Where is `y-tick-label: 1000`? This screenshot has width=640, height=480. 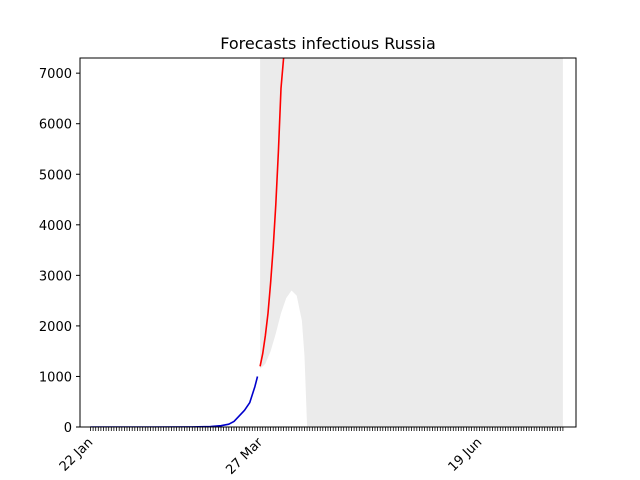 y-tick-label: 1000 is located at coordinates (55, 377).